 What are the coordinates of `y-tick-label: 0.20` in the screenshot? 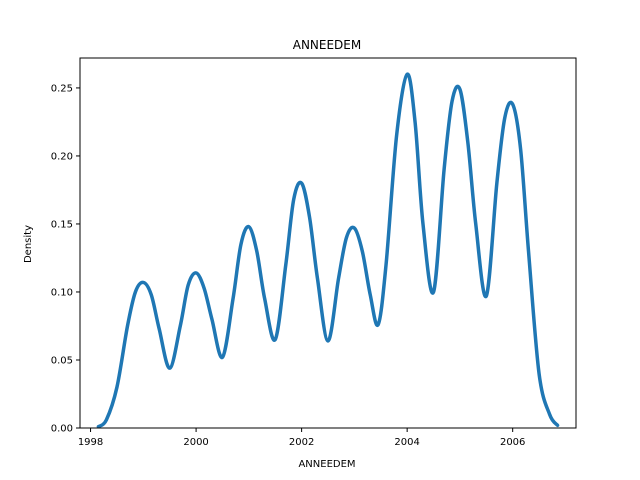 It's located at (62, 156).